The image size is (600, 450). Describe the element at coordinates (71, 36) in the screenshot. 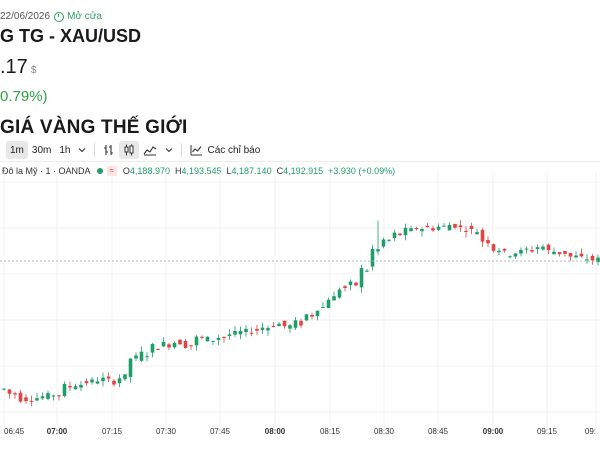

I see `symbol-title: G TG - XAU/USD` at that location.